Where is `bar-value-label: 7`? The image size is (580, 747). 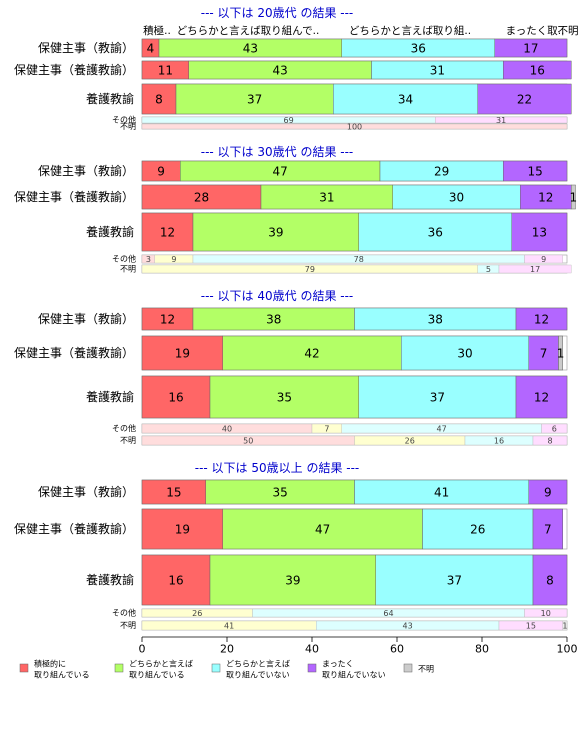
bar-value-label: 7 is located at coordinates (544, 354).